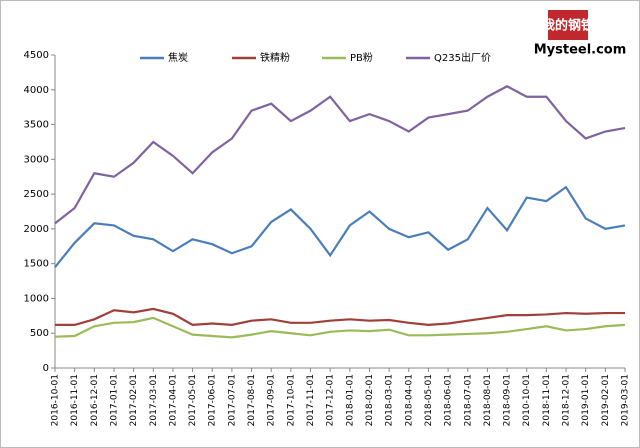  What do you see at coordinates (527, 400) in the screenshot?
I see `x-tick-label: 2010-10-01` at bounding box center [527, 400].